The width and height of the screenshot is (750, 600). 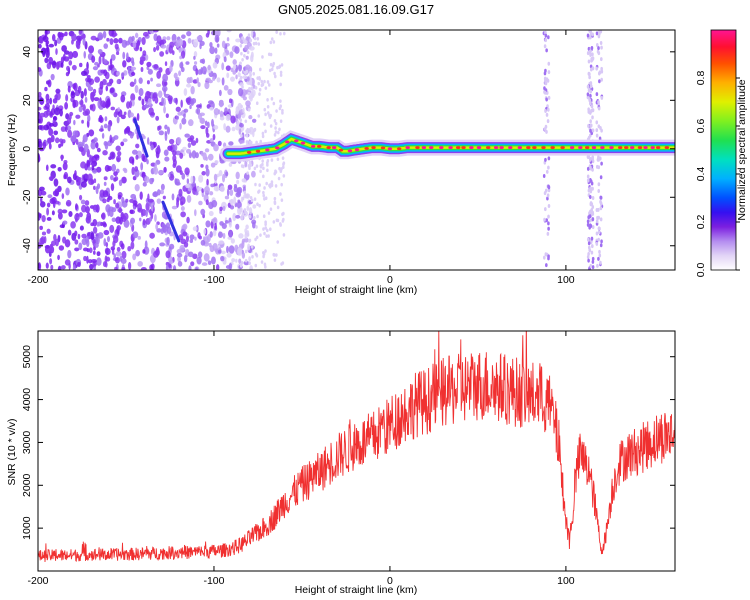 I want to click on x-tick-label: 100, so click(x=566, y=581).